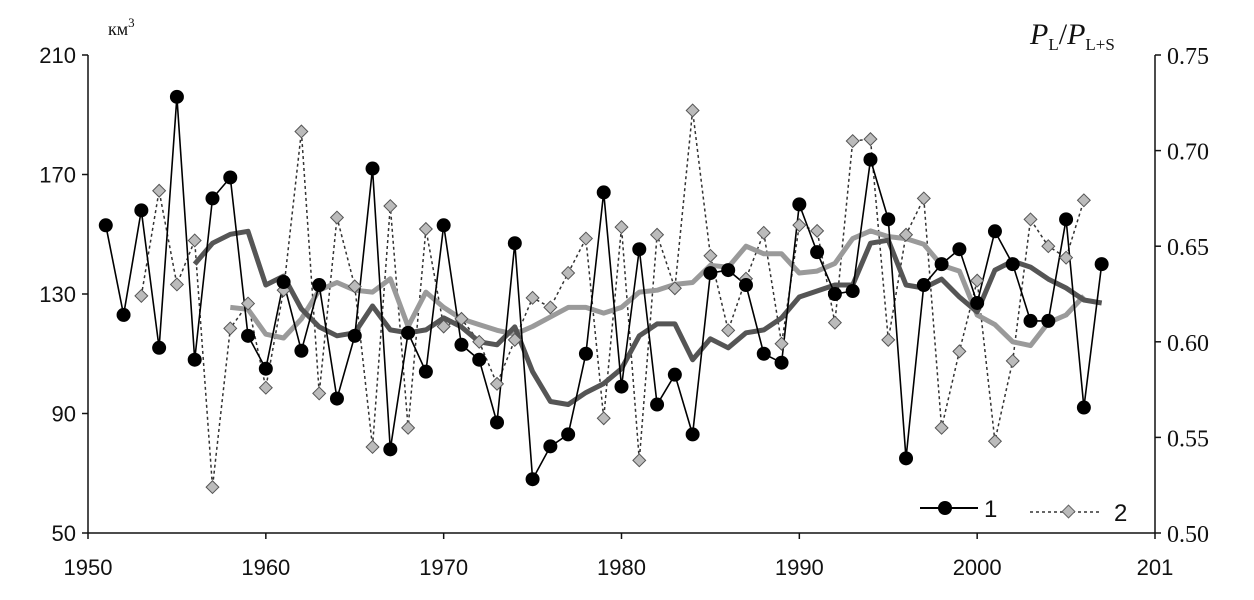 The image size is (1254, 600). Describe the element at coordinates (121, 27) in the screenshot. I see `left-axis-unit: км3` at that location.